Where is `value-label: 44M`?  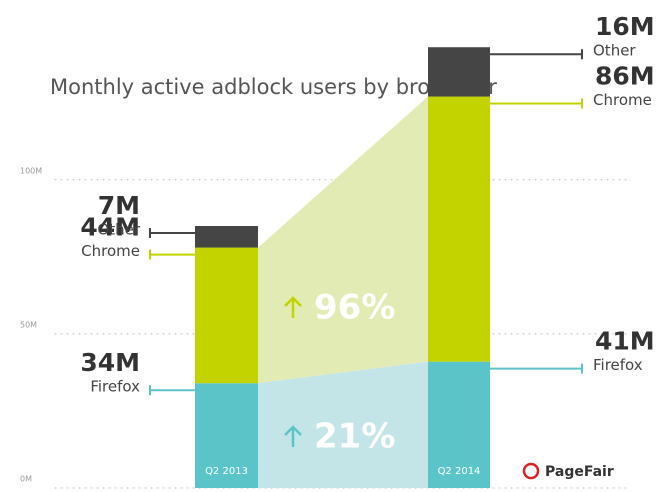 value-label: 44M is located at coordinates (110, 227).